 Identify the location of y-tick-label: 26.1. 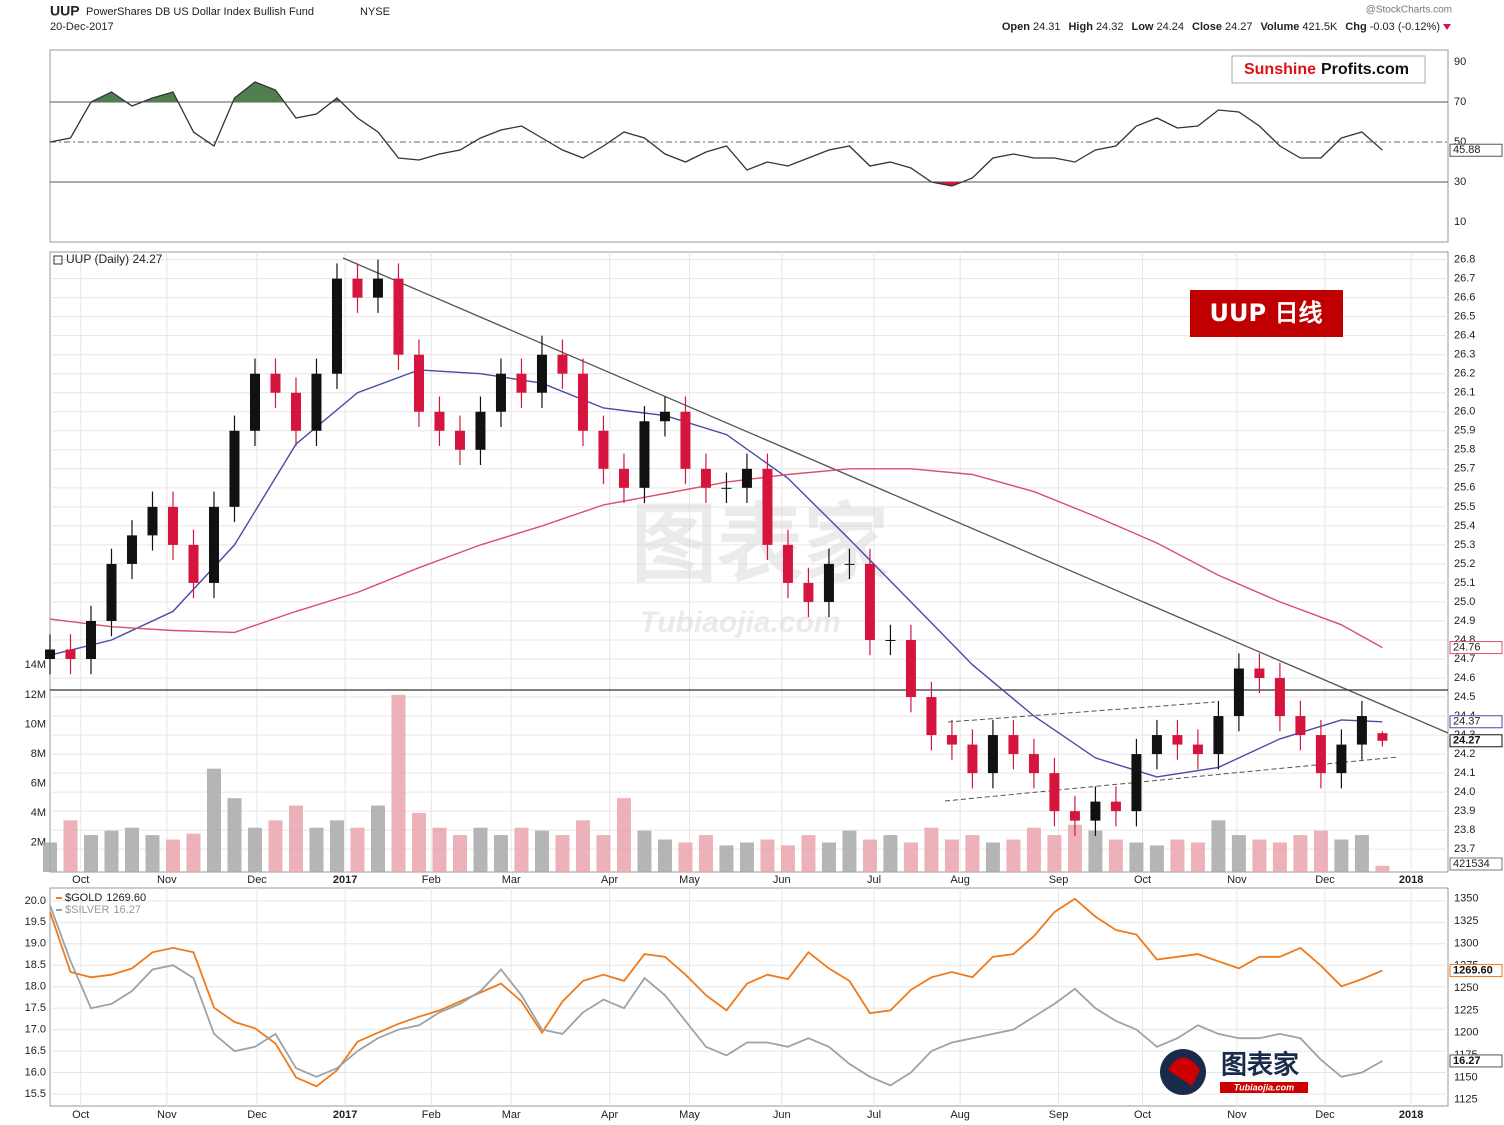
(1464, 393).